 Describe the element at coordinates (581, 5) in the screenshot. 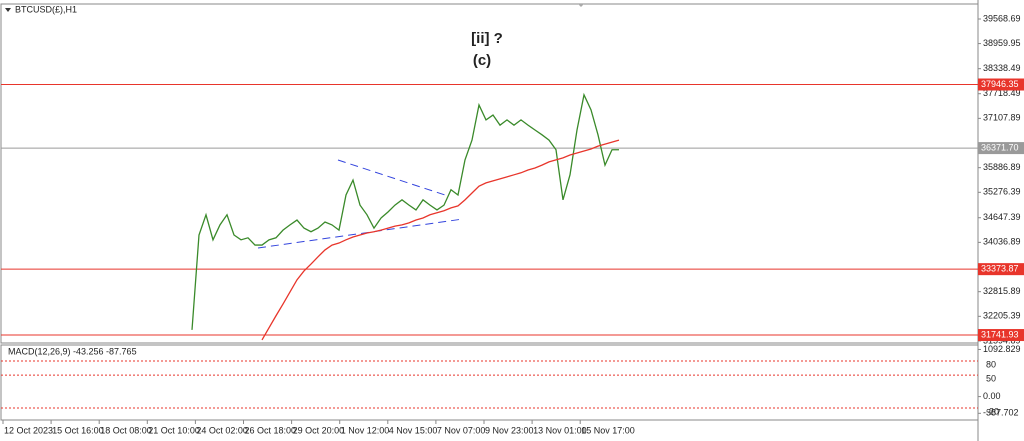

I see `scroll-icon` at that location.